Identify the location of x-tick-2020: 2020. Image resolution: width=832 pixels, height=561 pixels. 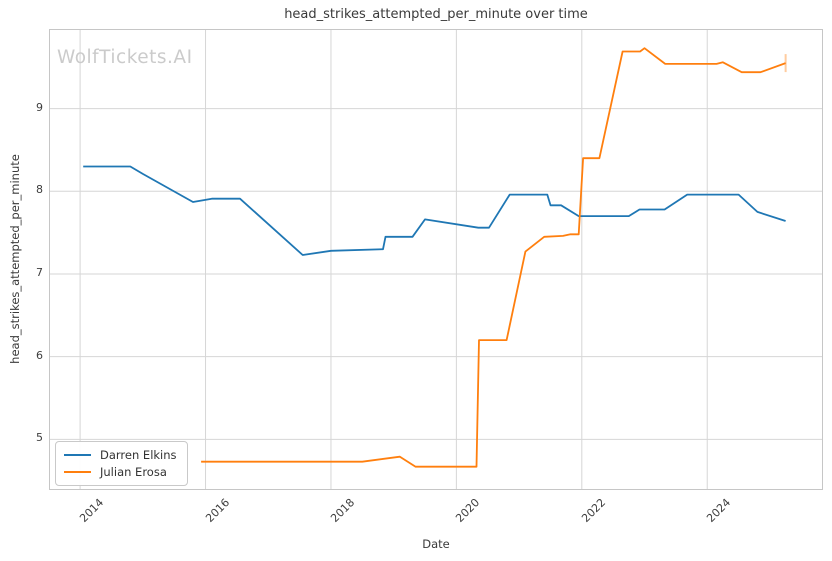
(468, 510).